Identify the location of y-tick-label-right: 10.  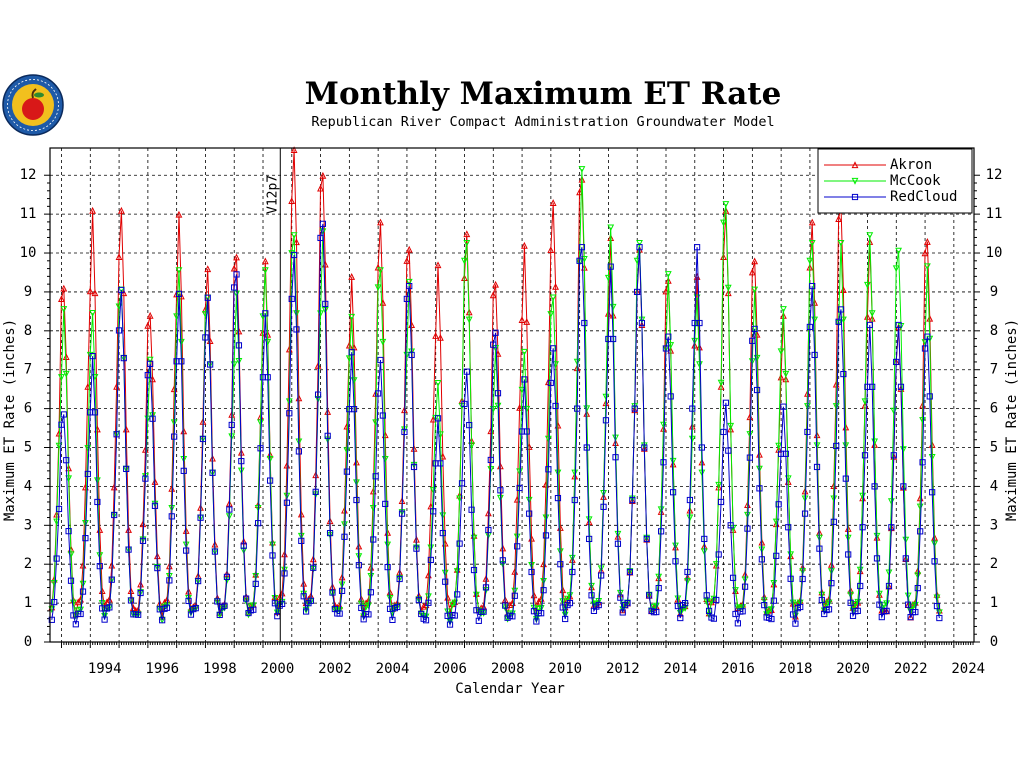
(994, 253).